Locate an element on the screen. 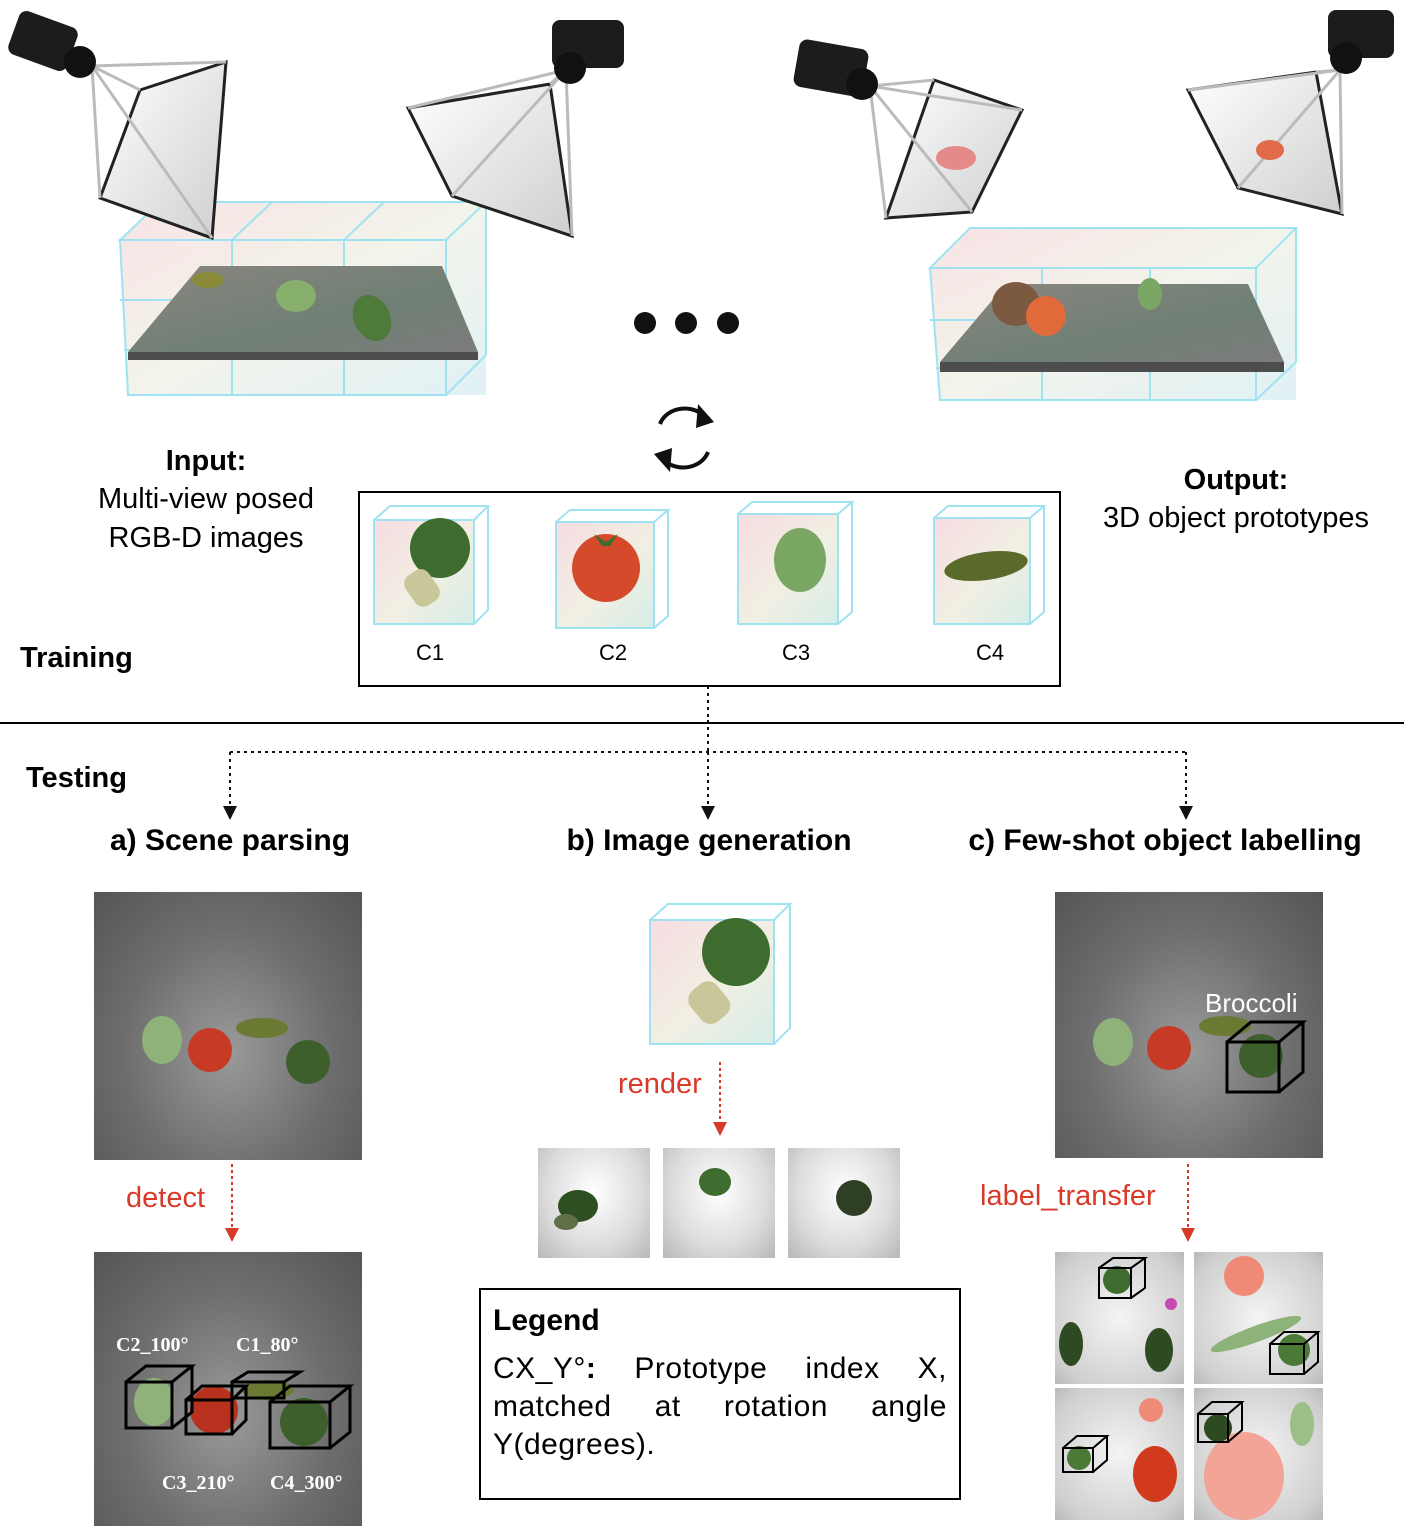 This screenshot has height=1526, width=1404. detect-arrow is located at coordinates (232, 1203).